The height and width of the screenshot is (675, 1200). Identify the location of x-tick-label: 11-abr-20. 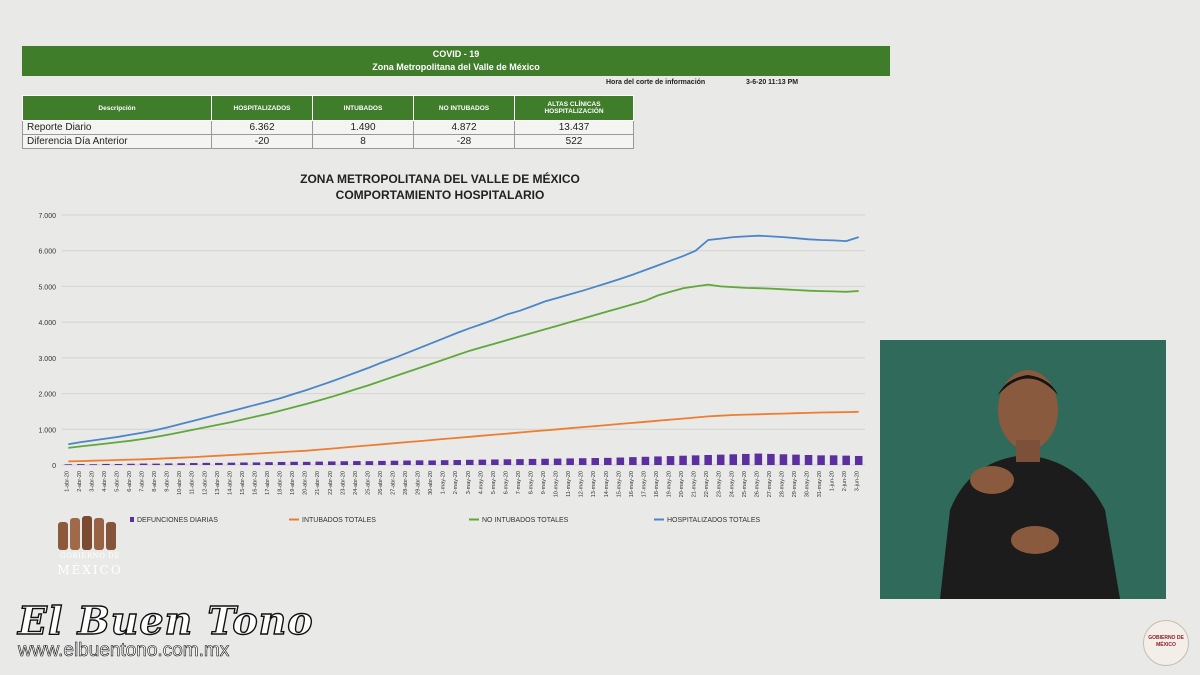
(193, 482).